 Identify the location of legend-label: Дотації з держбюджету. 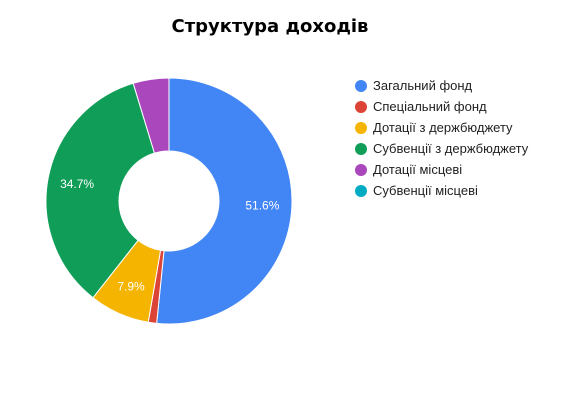
(443, 127).